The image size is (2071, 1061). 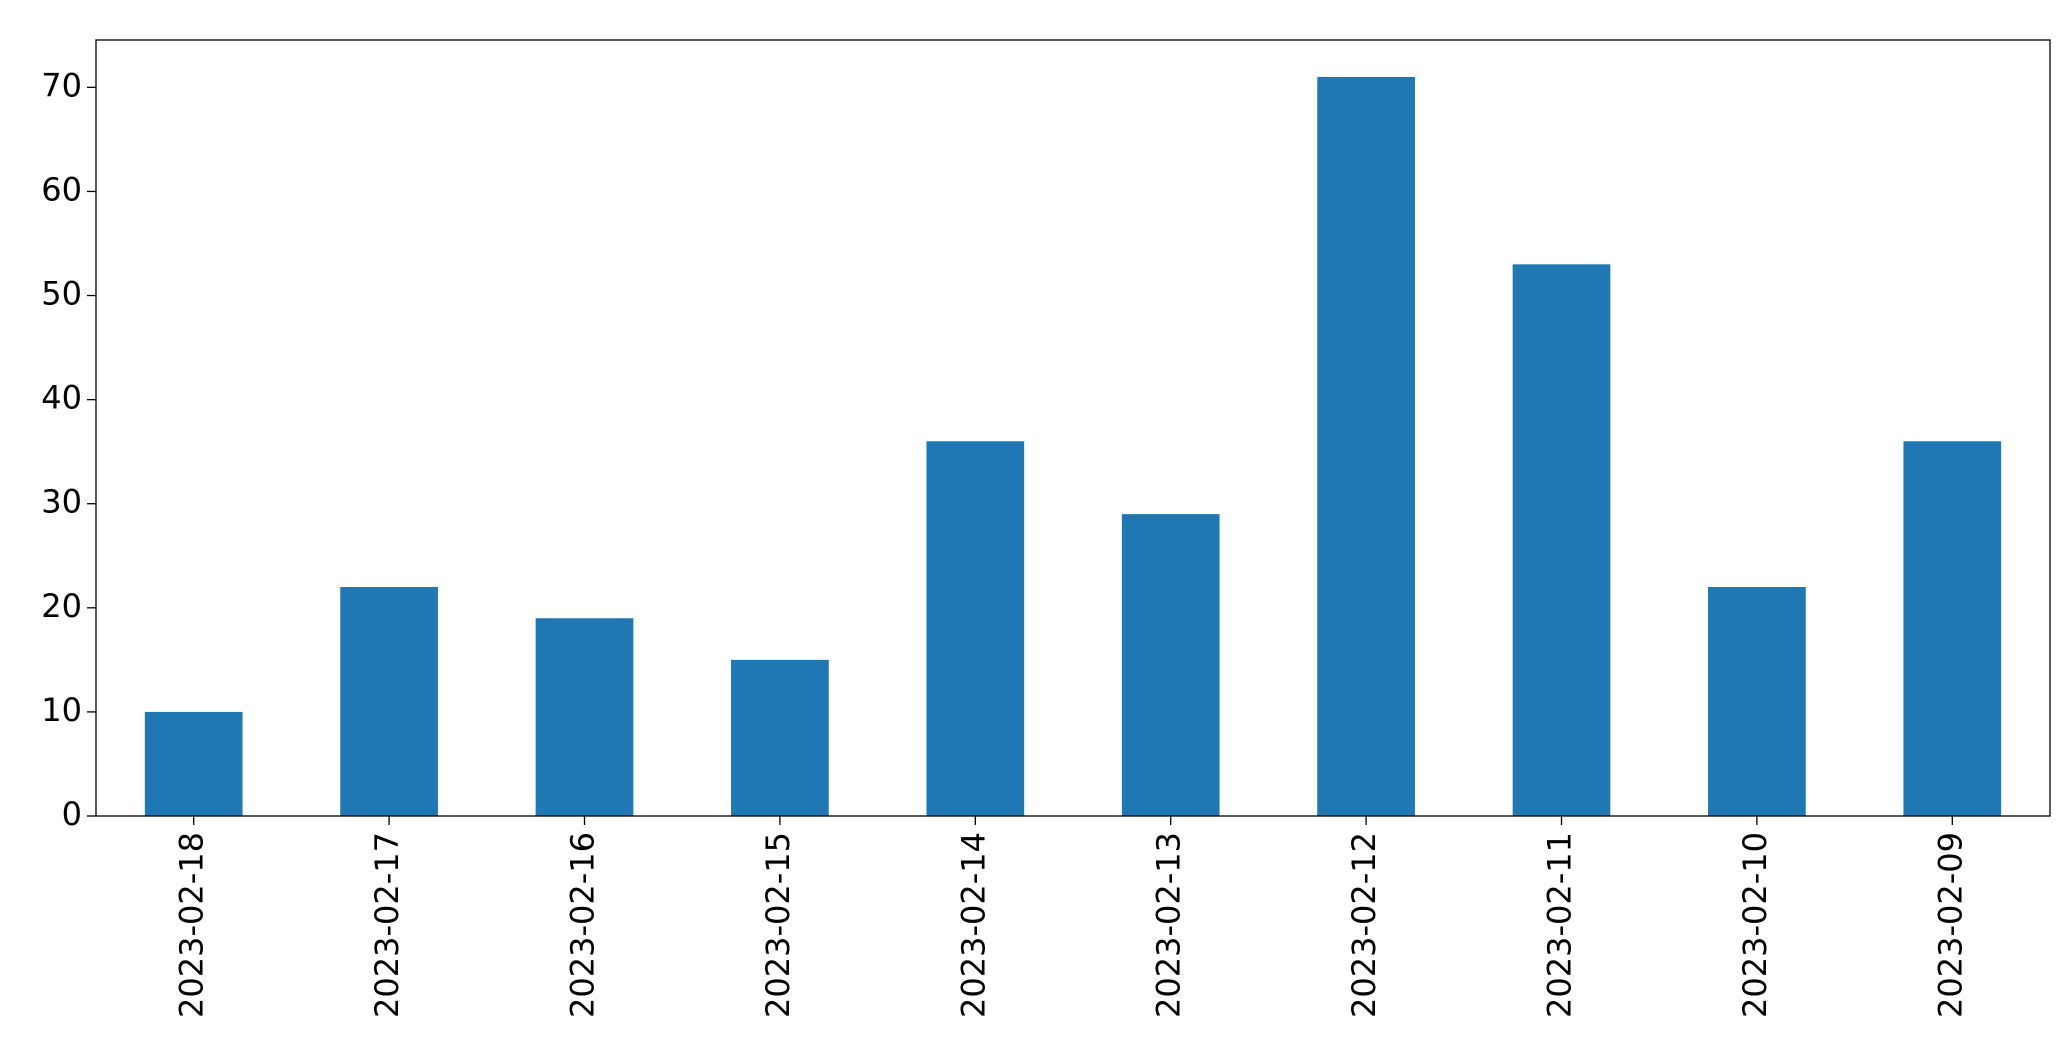 What do you see at coordinates (72, 814) in the screenshot?
I see `y-tick-label: 0` at bounding box center [72, 814].